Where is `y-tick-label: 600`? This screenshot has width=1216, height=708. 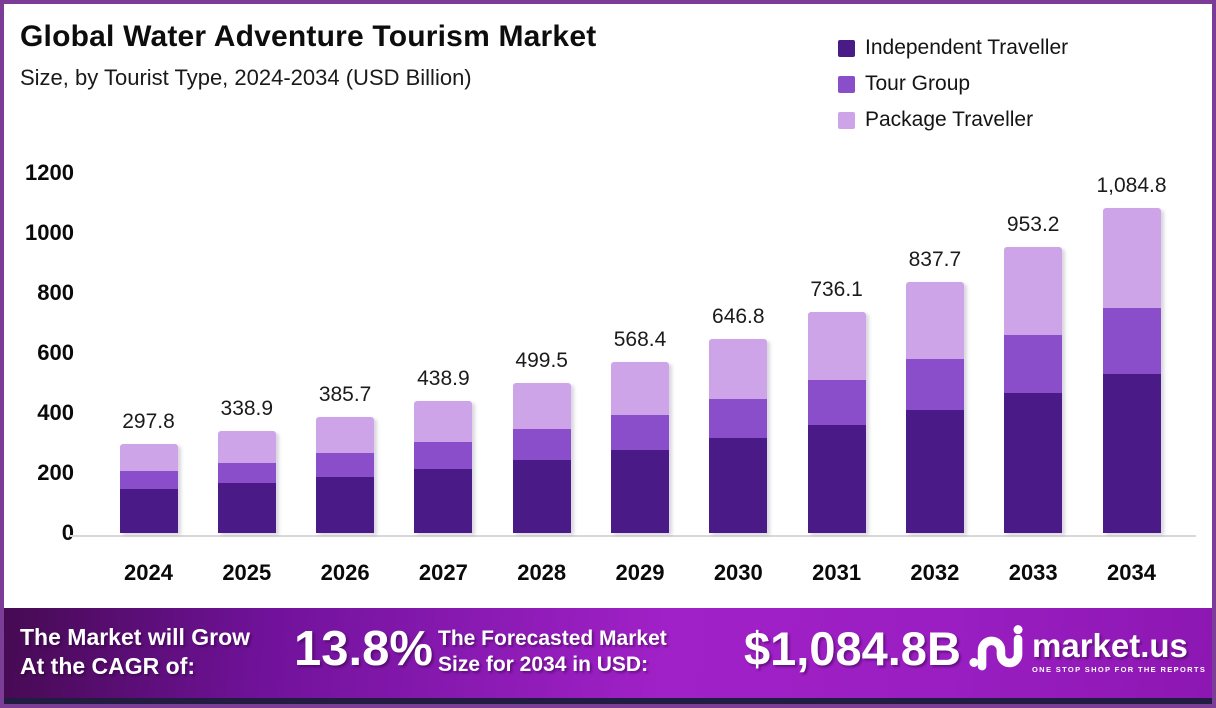 y-tick-label: 600 is located at coordinates (55, 352).